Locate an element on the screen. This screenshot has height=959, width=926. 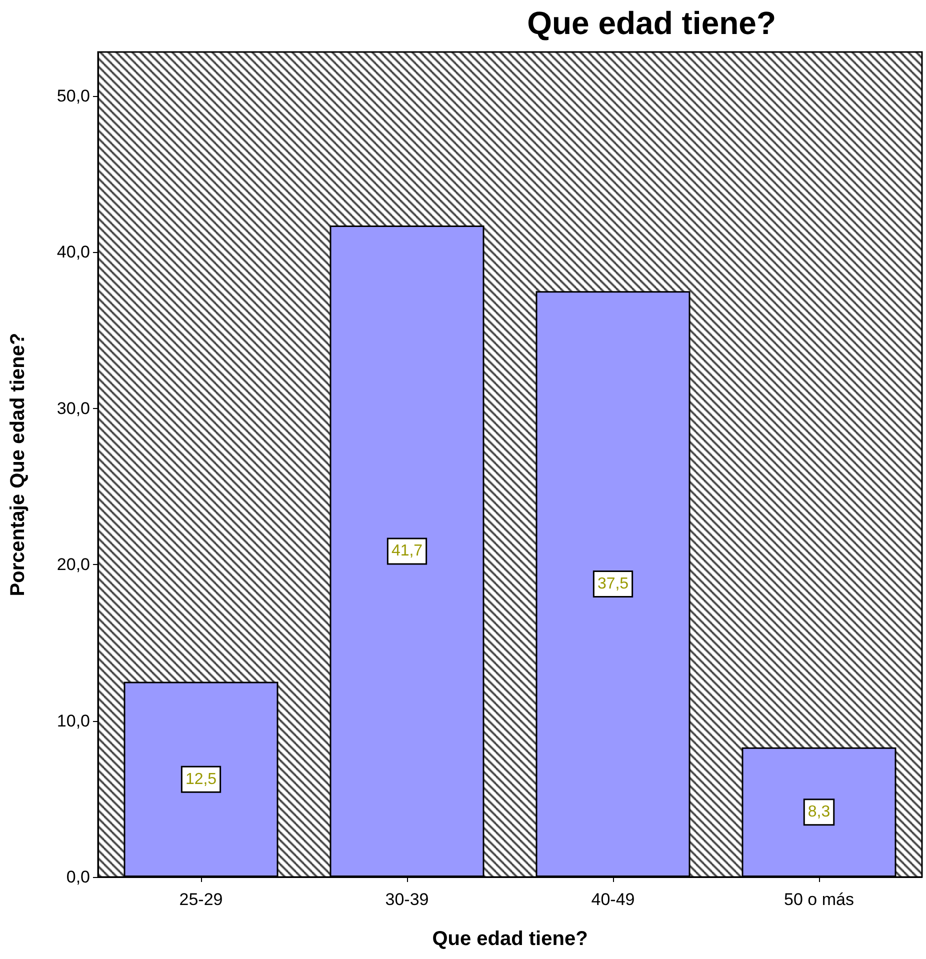
y-tick-label: 0,0 is located at coordinates (78, 877).